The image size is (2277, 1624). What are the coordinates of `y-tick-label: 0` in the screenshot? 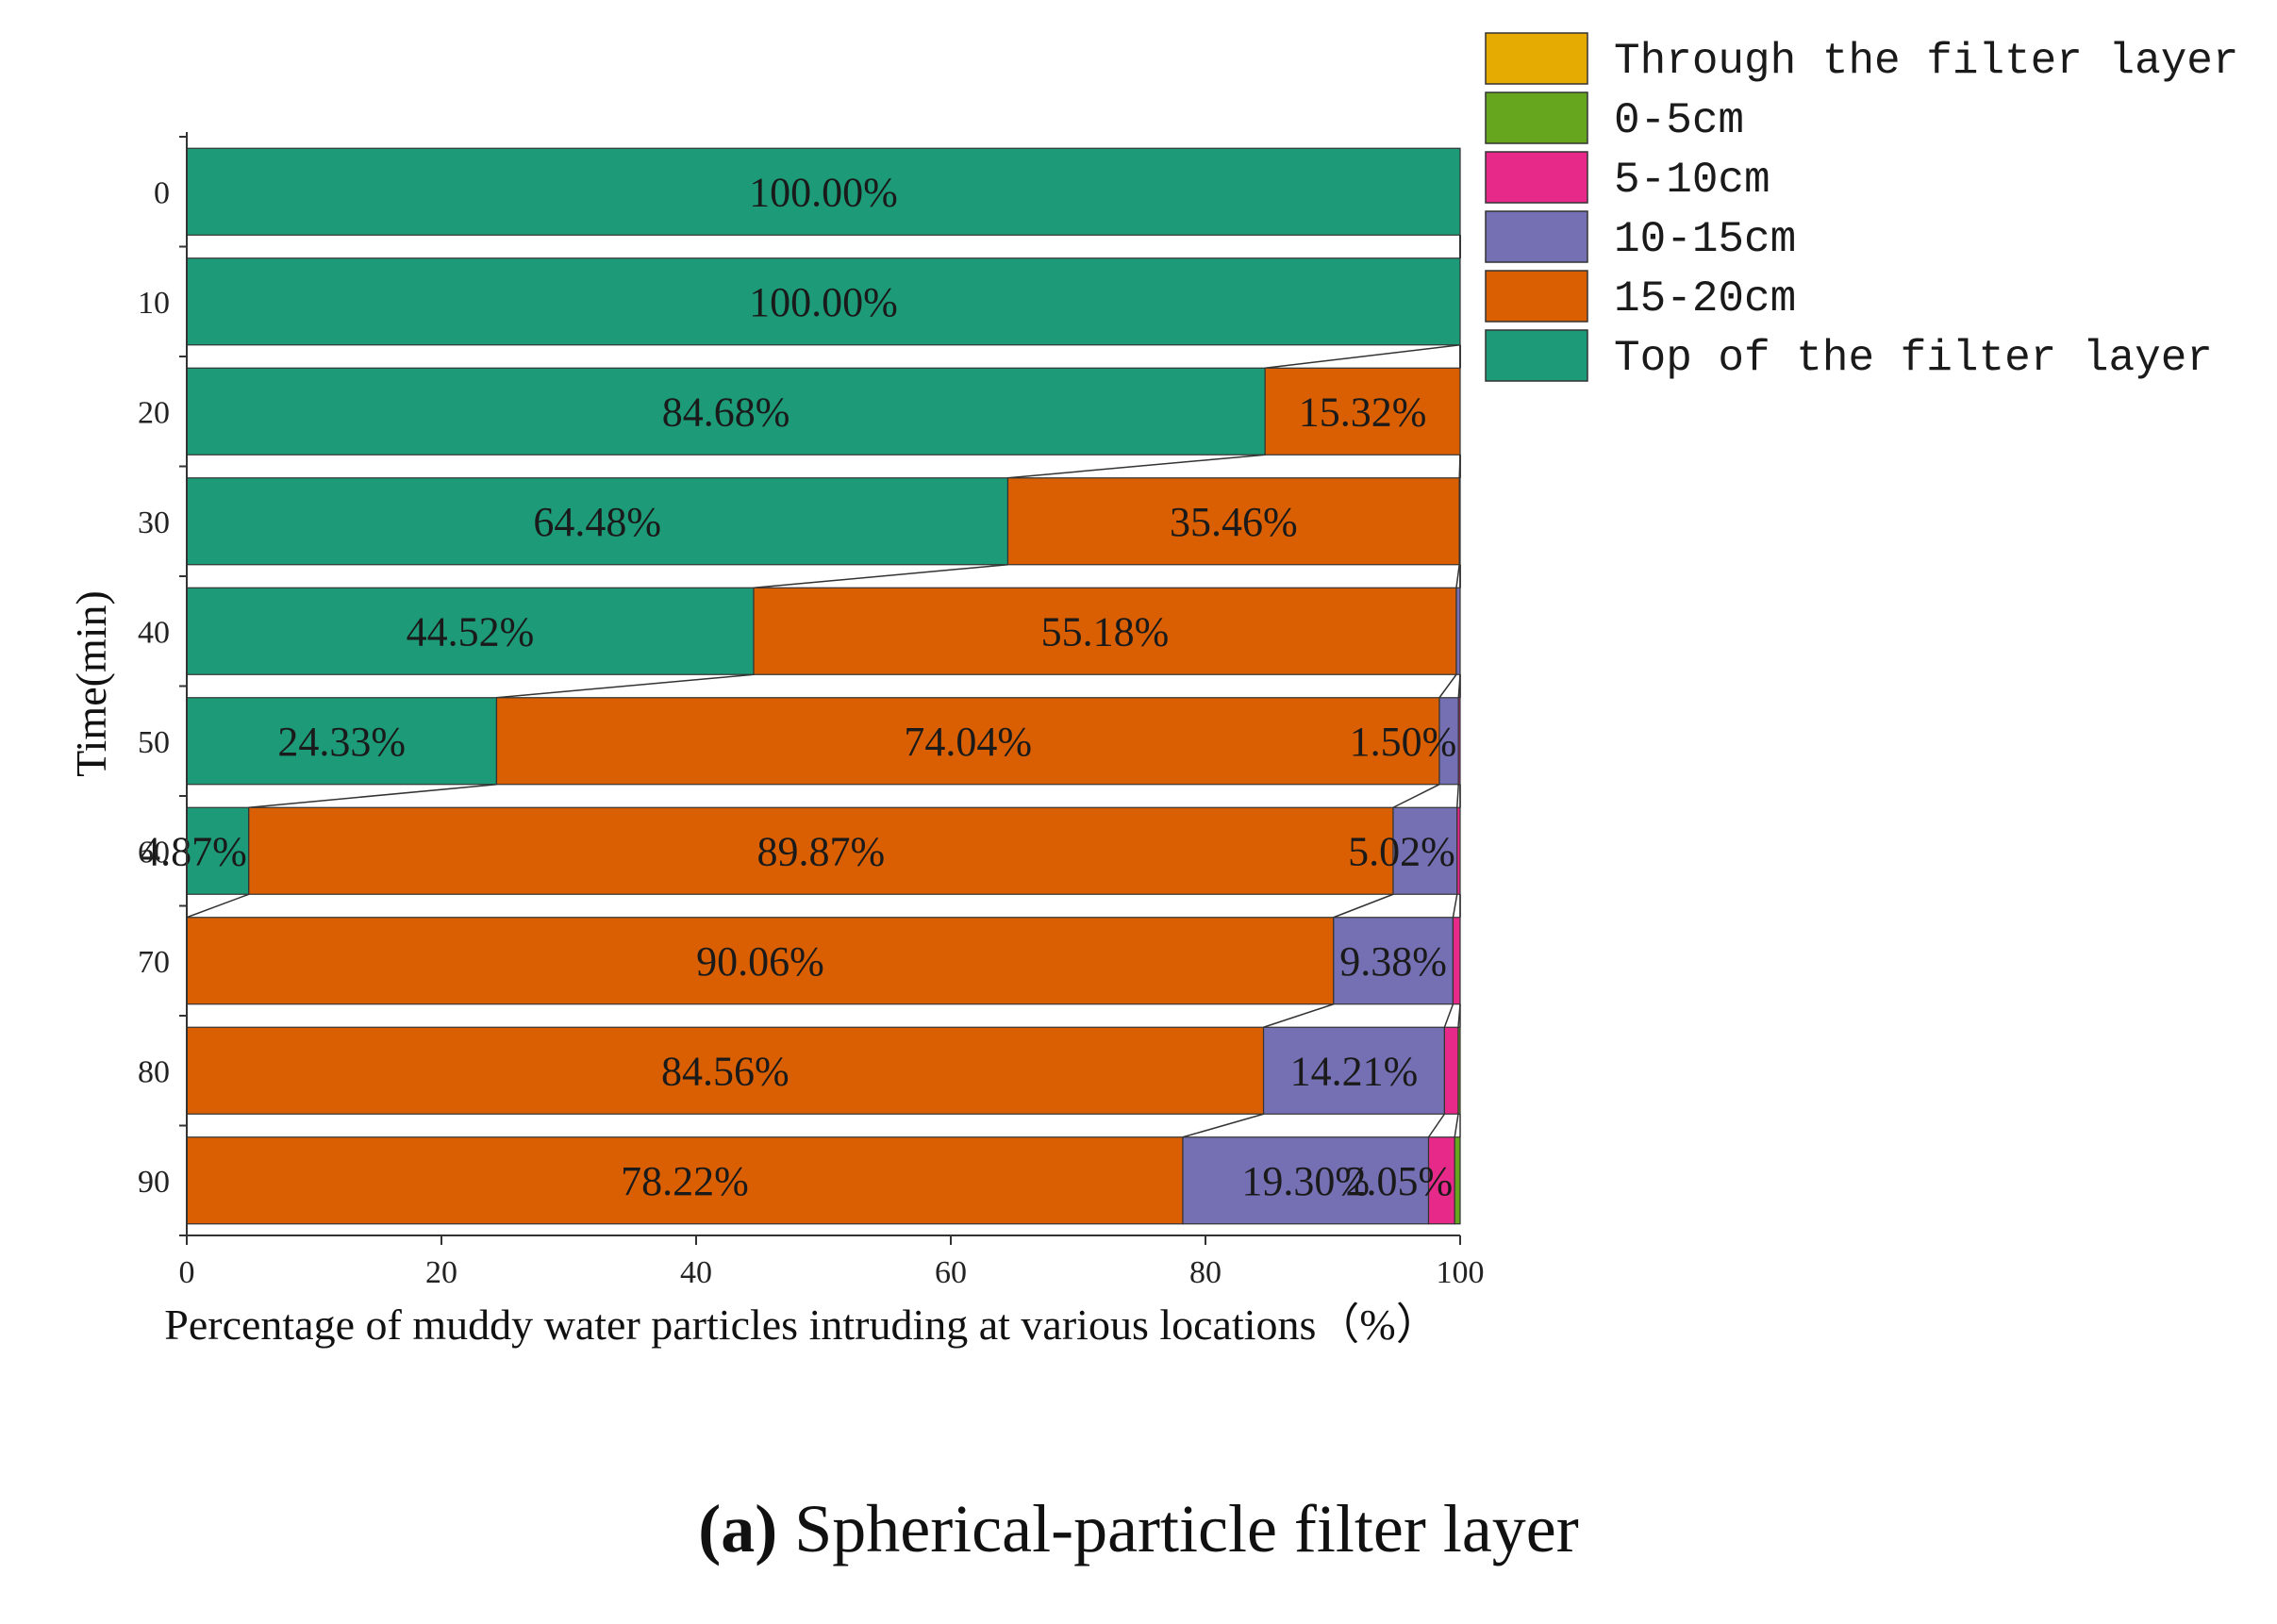 It's located at (162, 192).